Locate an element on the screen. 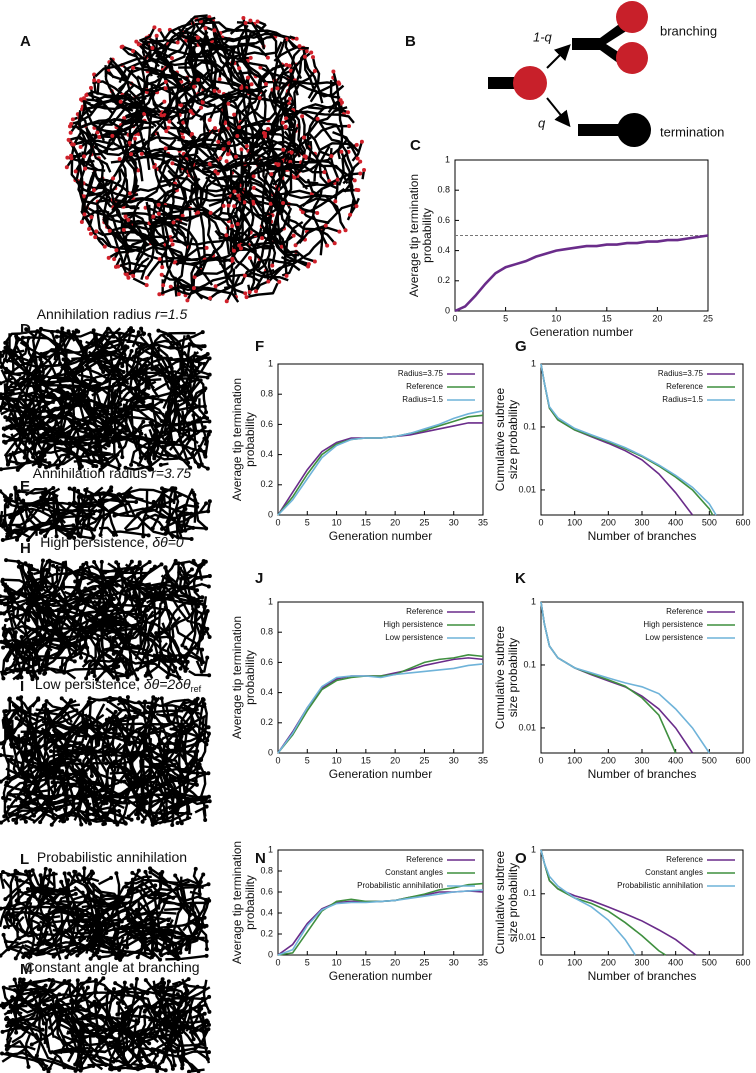 The width and height of the screenshot is (756, 1073). x-tick-label: 10 is located at coordinates (337, 760).